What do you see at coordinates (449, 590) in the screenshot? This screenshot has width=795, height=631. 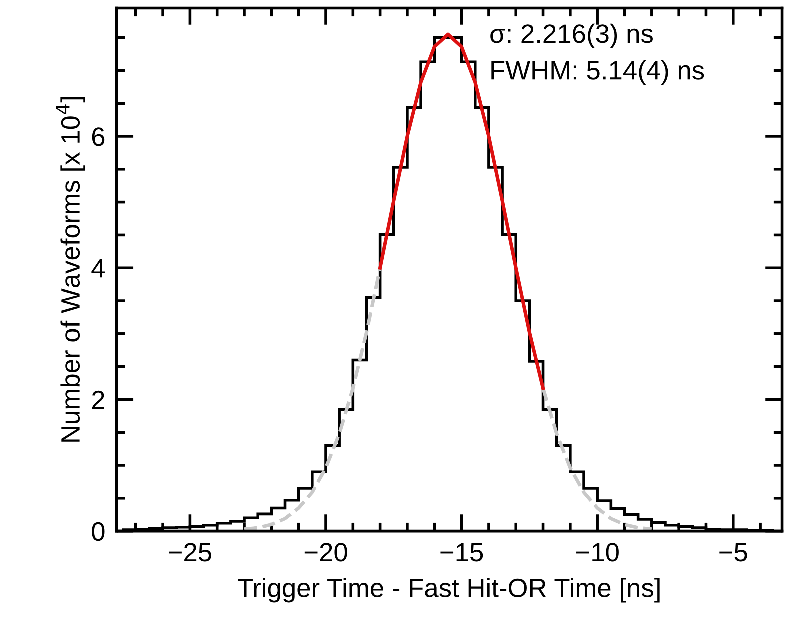 I see `x-axis-title: Trigger Time - Fast Hit-OR Time [ns]` at bounding box center [449, 590].